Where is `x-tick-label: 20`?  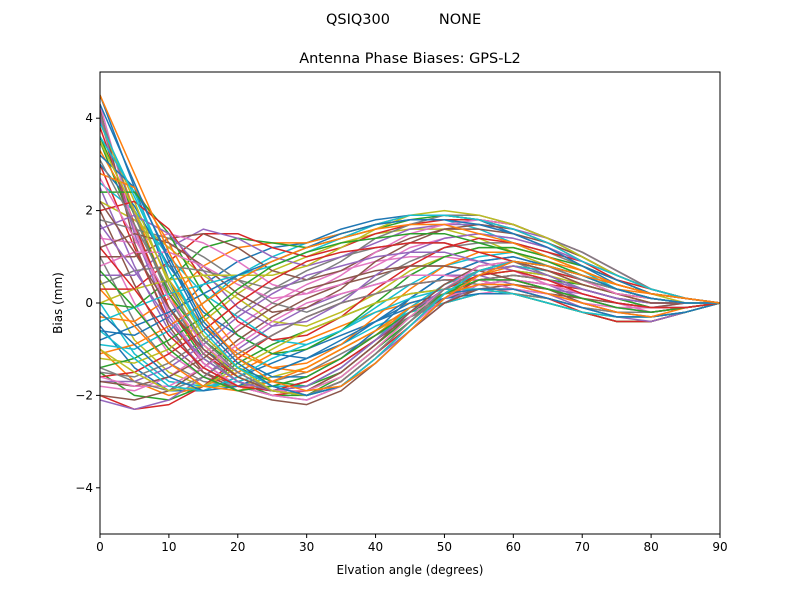
x-tick-label: 20 is located at coordinates (237, 547).